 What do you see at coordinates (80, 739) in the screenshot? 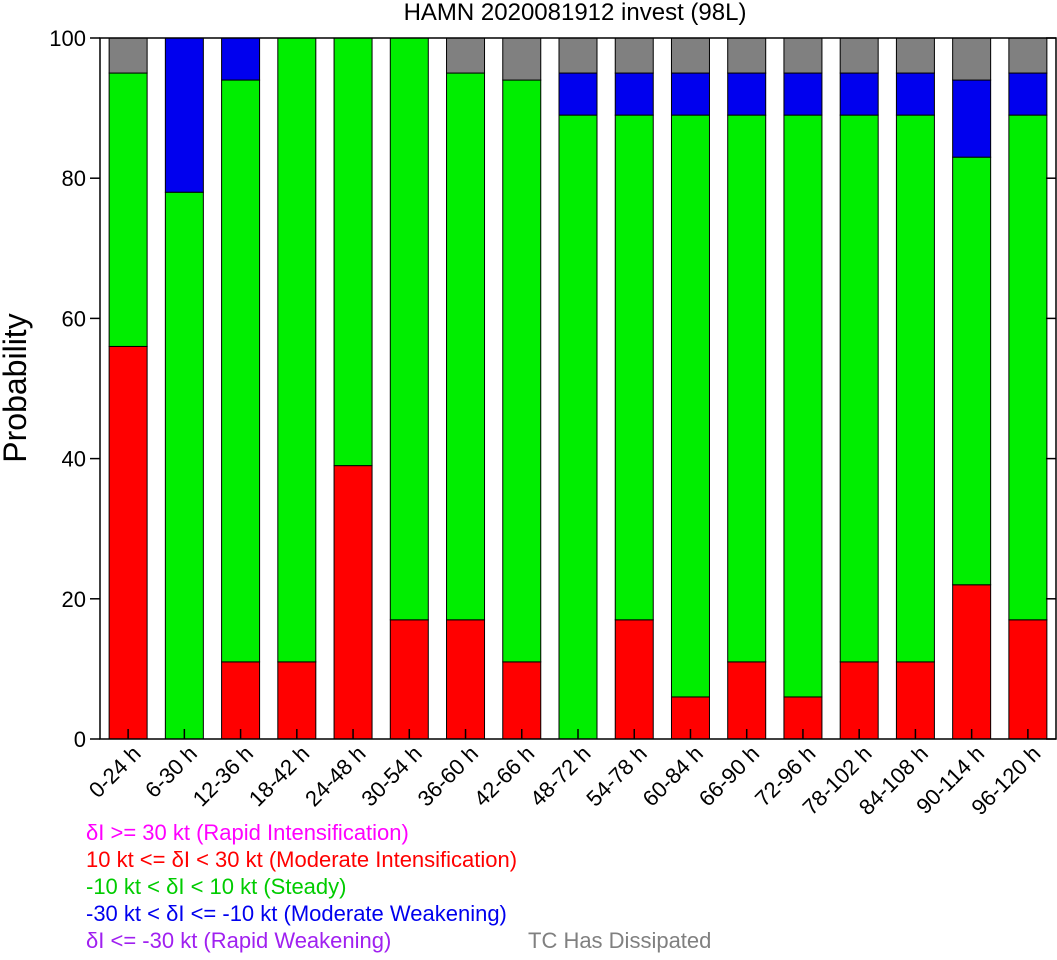
I see `y-tick-label: 0` at bounding box center [80, 739].